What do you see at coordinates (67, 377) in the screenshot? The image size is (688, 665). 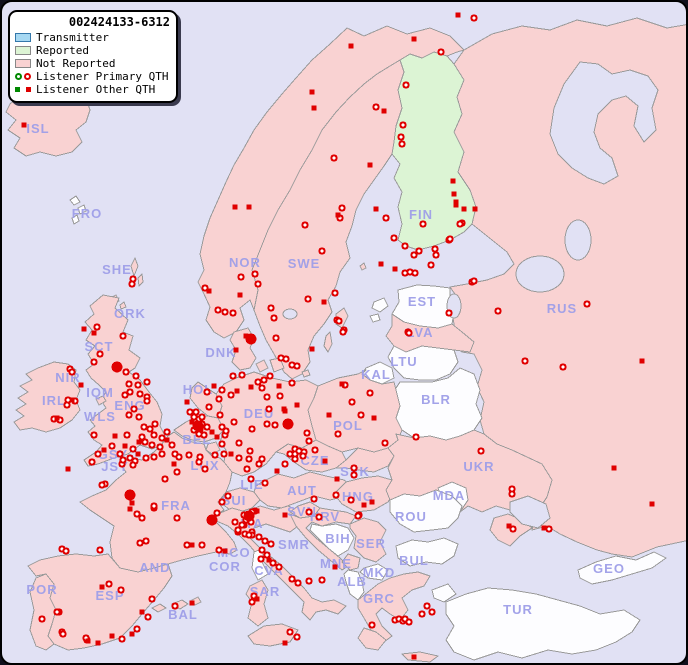 I see `country-label-nir: NIR` at bounding box center [67, 377].